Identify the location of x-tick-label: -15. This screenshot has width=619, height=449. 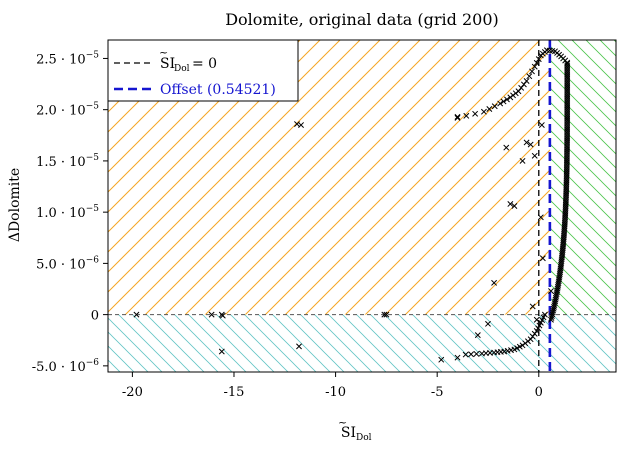
(234, 392).